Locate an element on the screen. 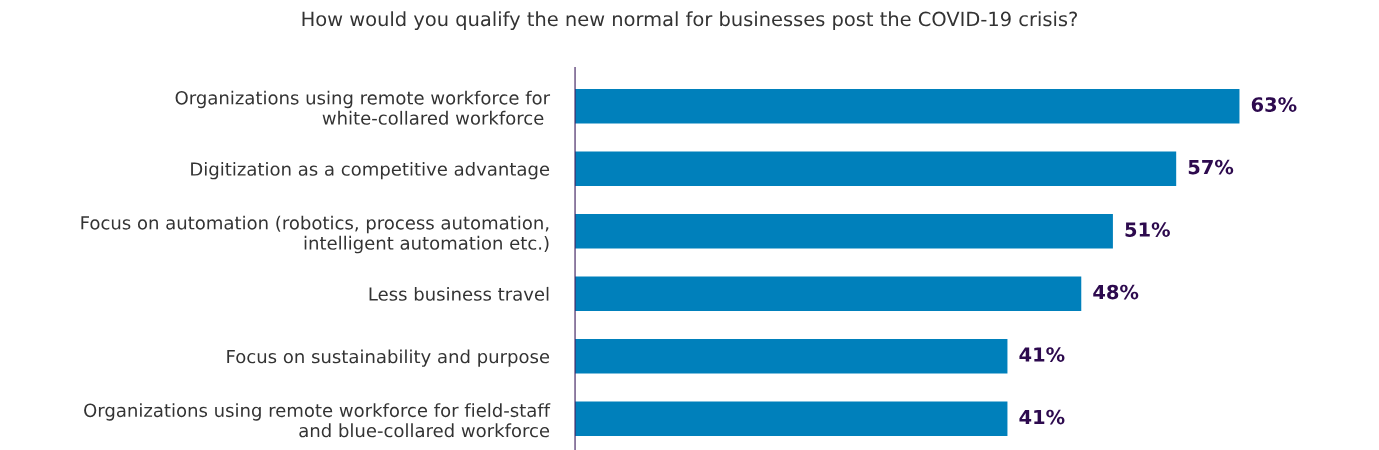  data-label: 63% is located at coordinates (1274, 104).